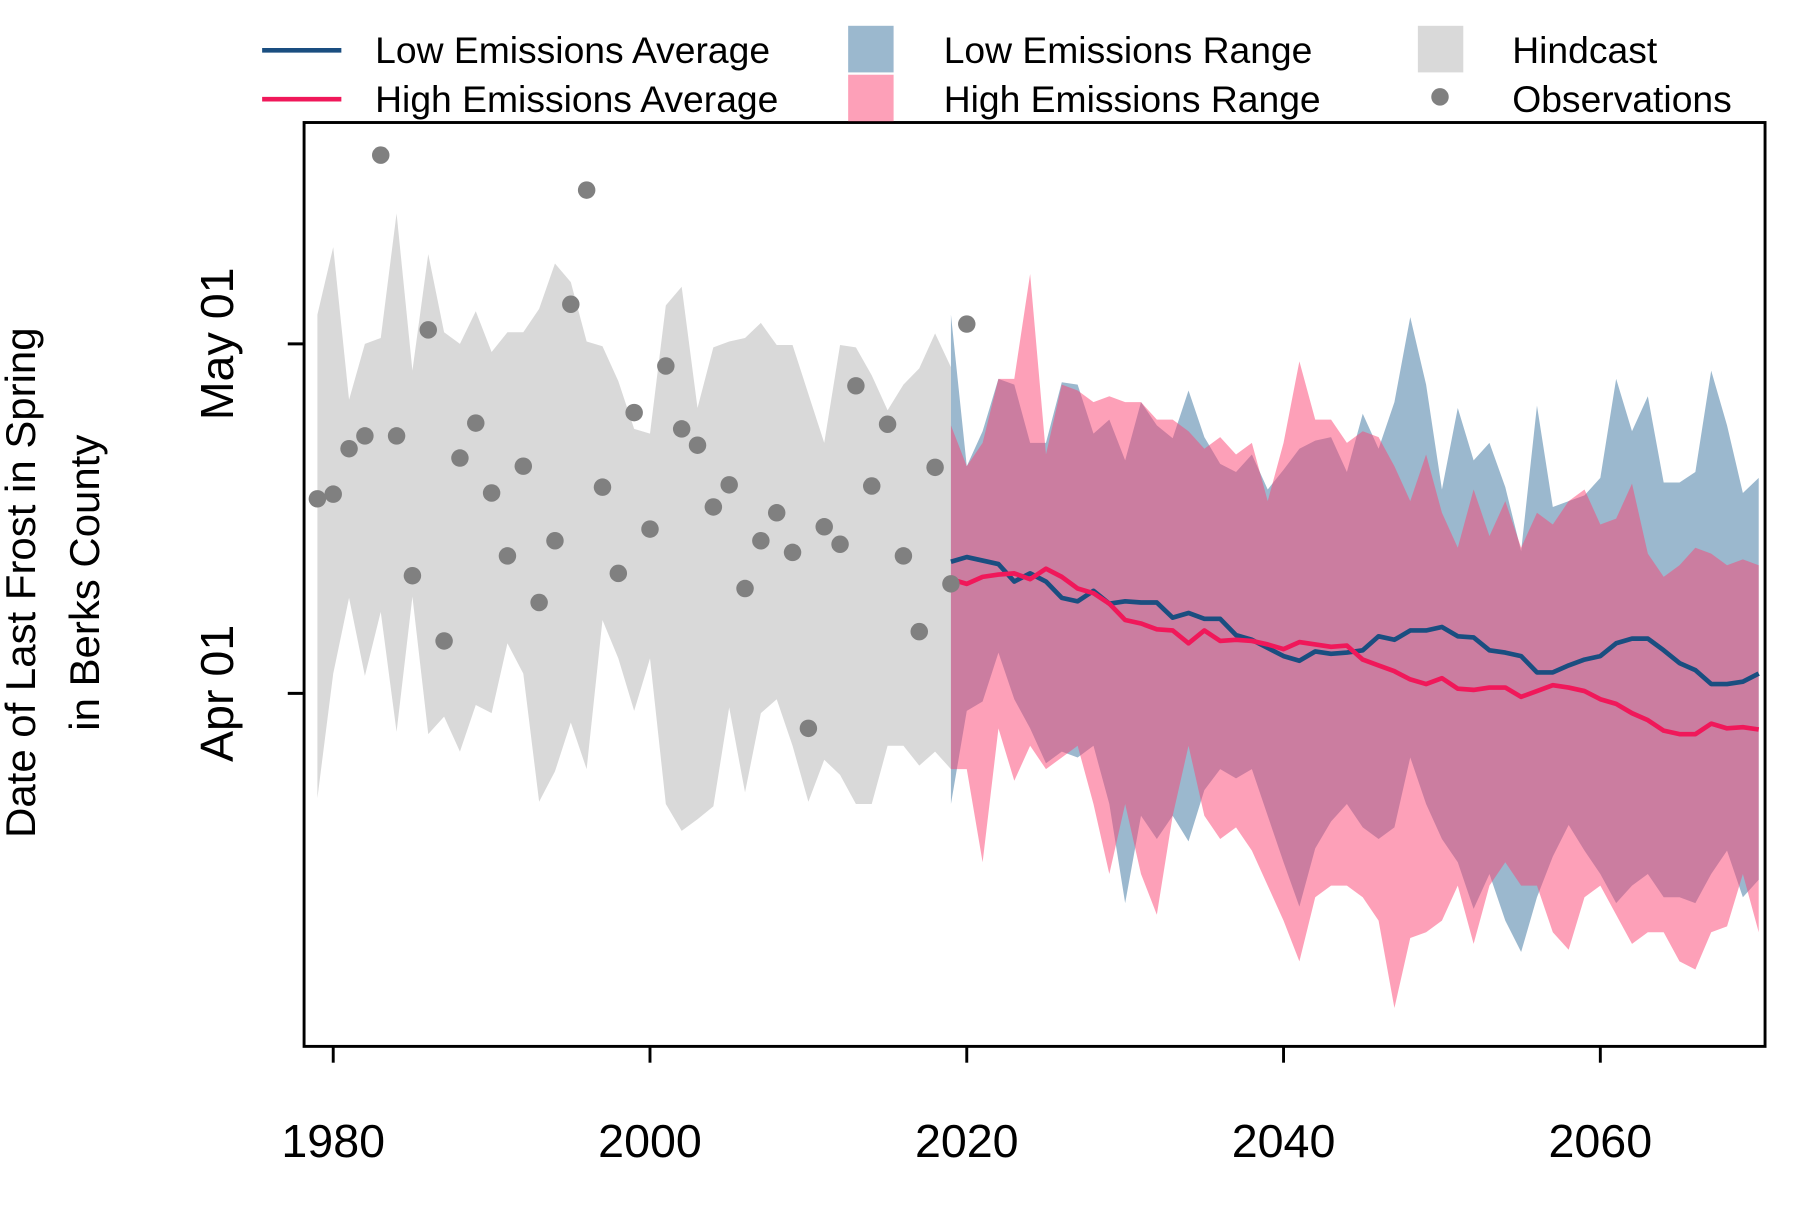  I want to click on x-tick-label: 2000, so click(650, 1141).